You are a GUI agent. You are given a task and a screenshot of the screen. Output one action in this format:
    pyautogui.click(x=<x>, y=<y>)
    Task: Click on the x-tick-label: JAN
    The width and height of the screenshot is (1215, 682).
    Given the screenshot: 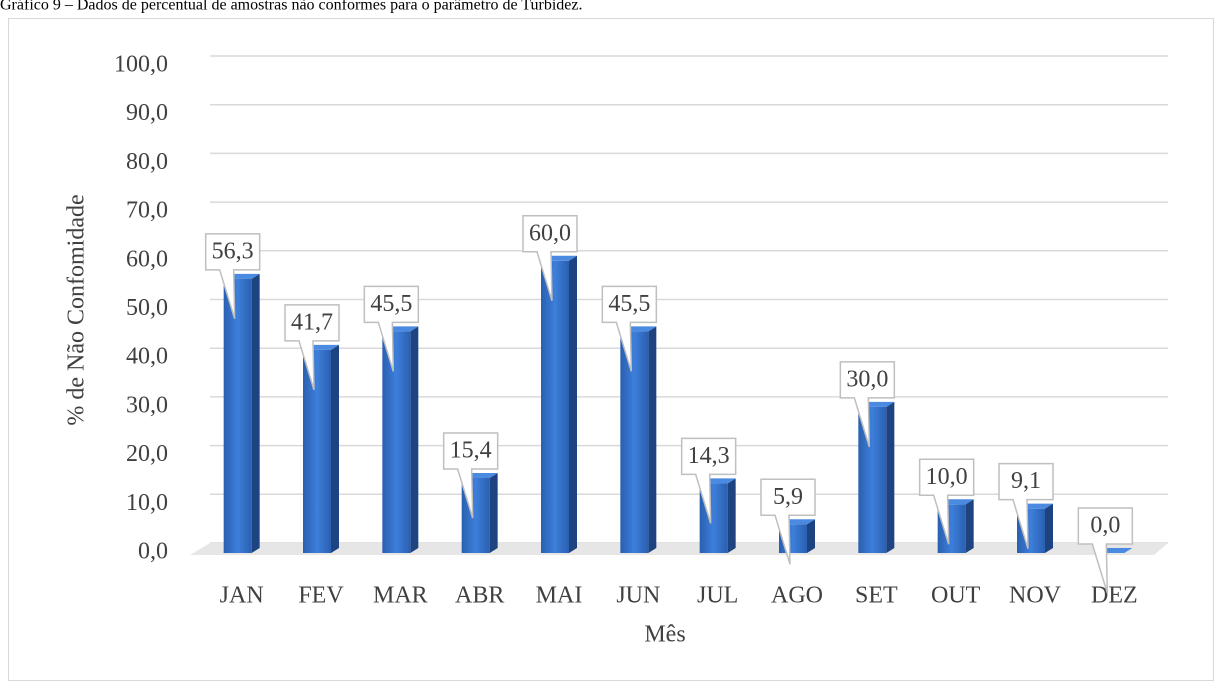 What is the action you would take?
    pyautogui.click(x=242, y=596)
    